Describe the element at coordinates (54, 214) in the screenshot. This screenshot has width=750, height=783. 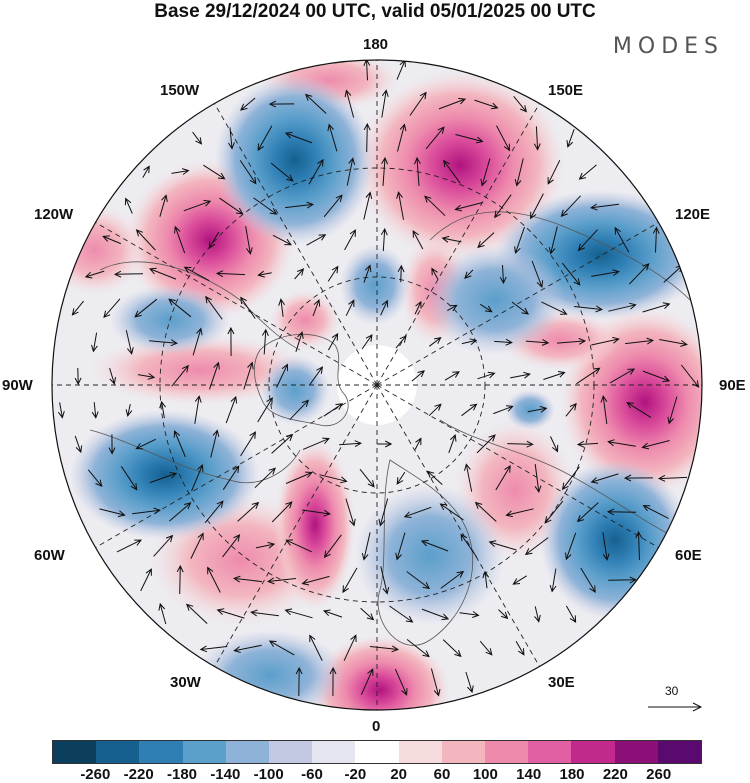
I see `label-120w: 120W` at that location.